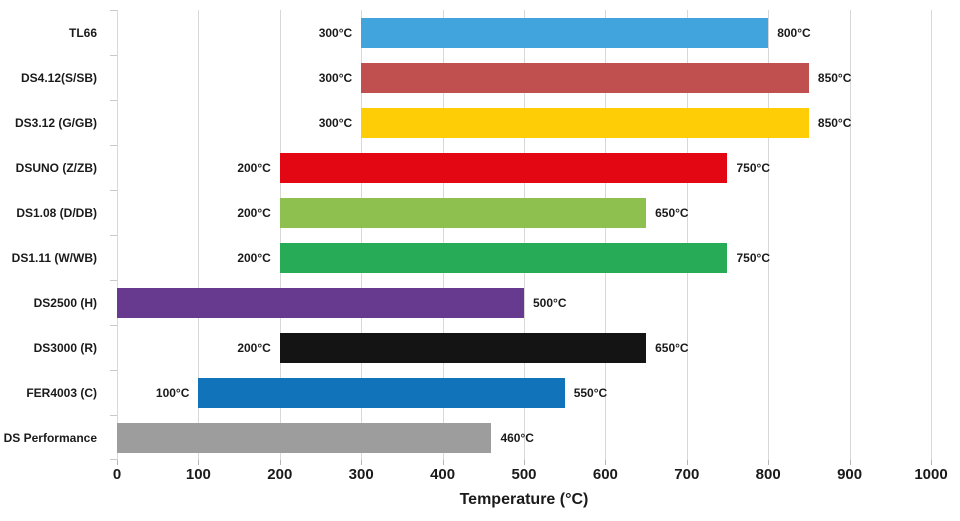  Describe the element at coordinates (65, 302) in the screenshot. I see `category-label: DS2500 (H)` at that location.